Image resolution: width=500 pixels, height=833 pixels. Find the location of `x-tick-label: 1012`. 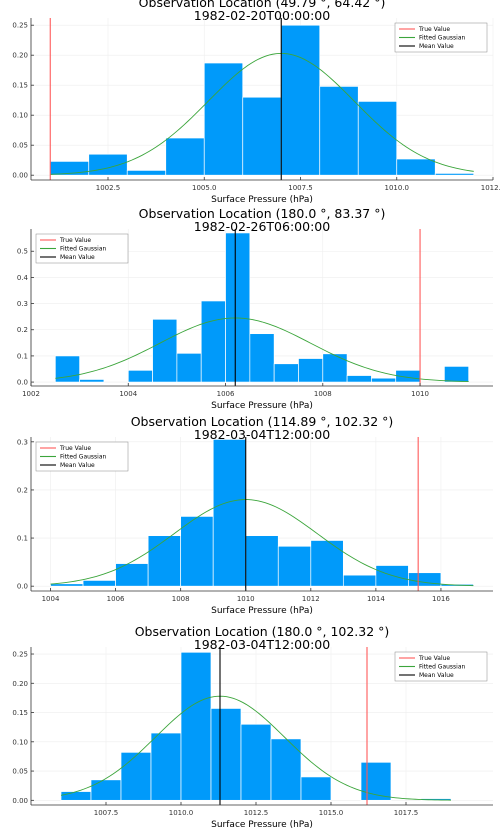

x-tick-label: 1012 is located at coordinates (311, 599).